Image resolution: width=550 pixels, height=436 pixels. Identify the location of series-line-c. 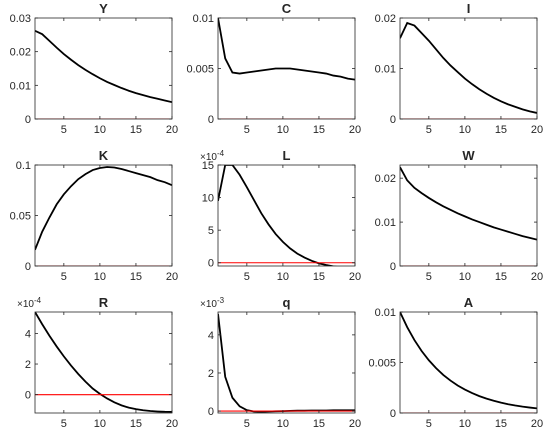
(286, 49).